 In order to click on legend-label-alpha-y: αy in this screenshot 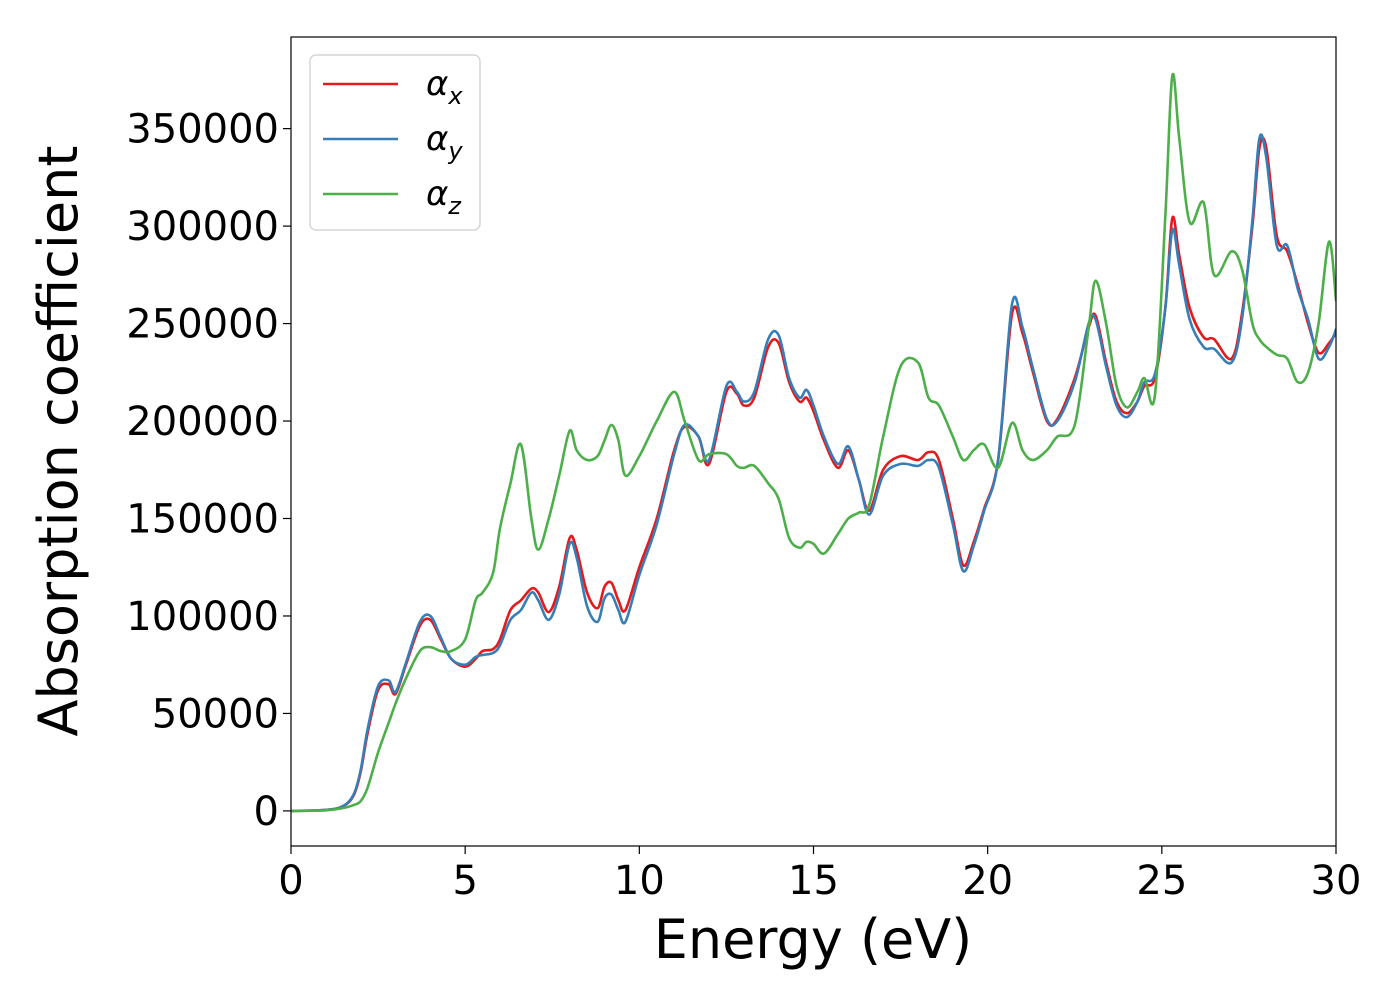, I will do `click(444, 142)`.